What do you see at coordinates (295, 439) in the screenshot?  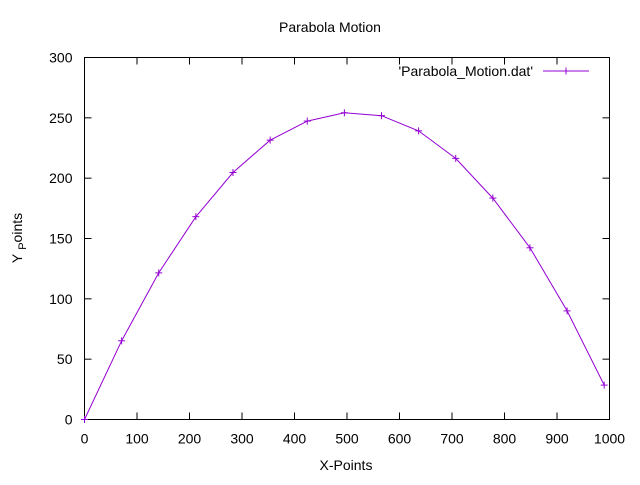 I see `x-tick-label: 400` at bounding box center [295, 439].